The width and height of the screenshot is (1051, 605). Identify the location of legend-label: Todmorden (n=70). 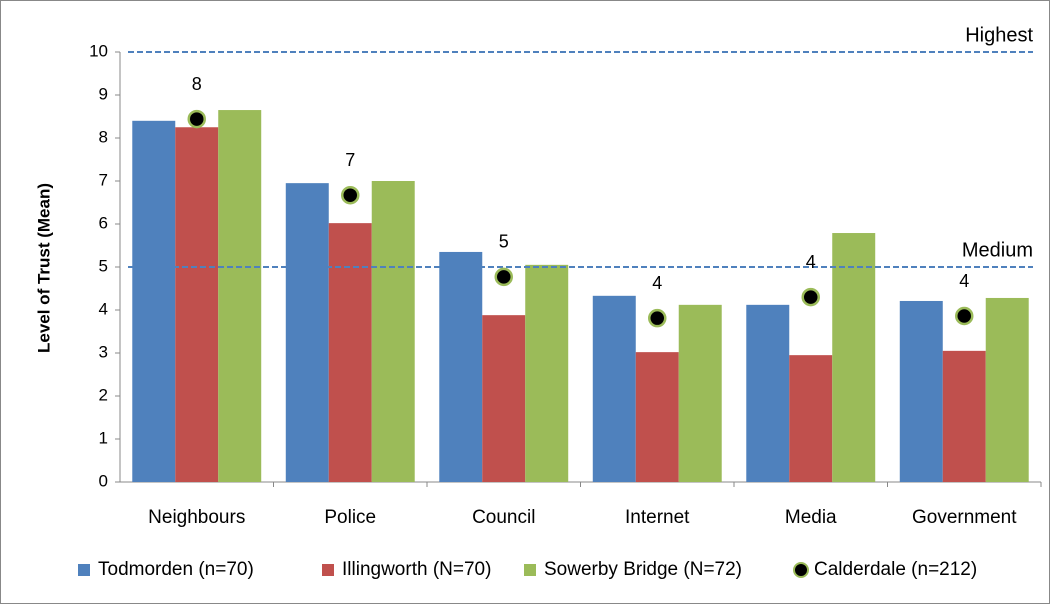
(176, 569).